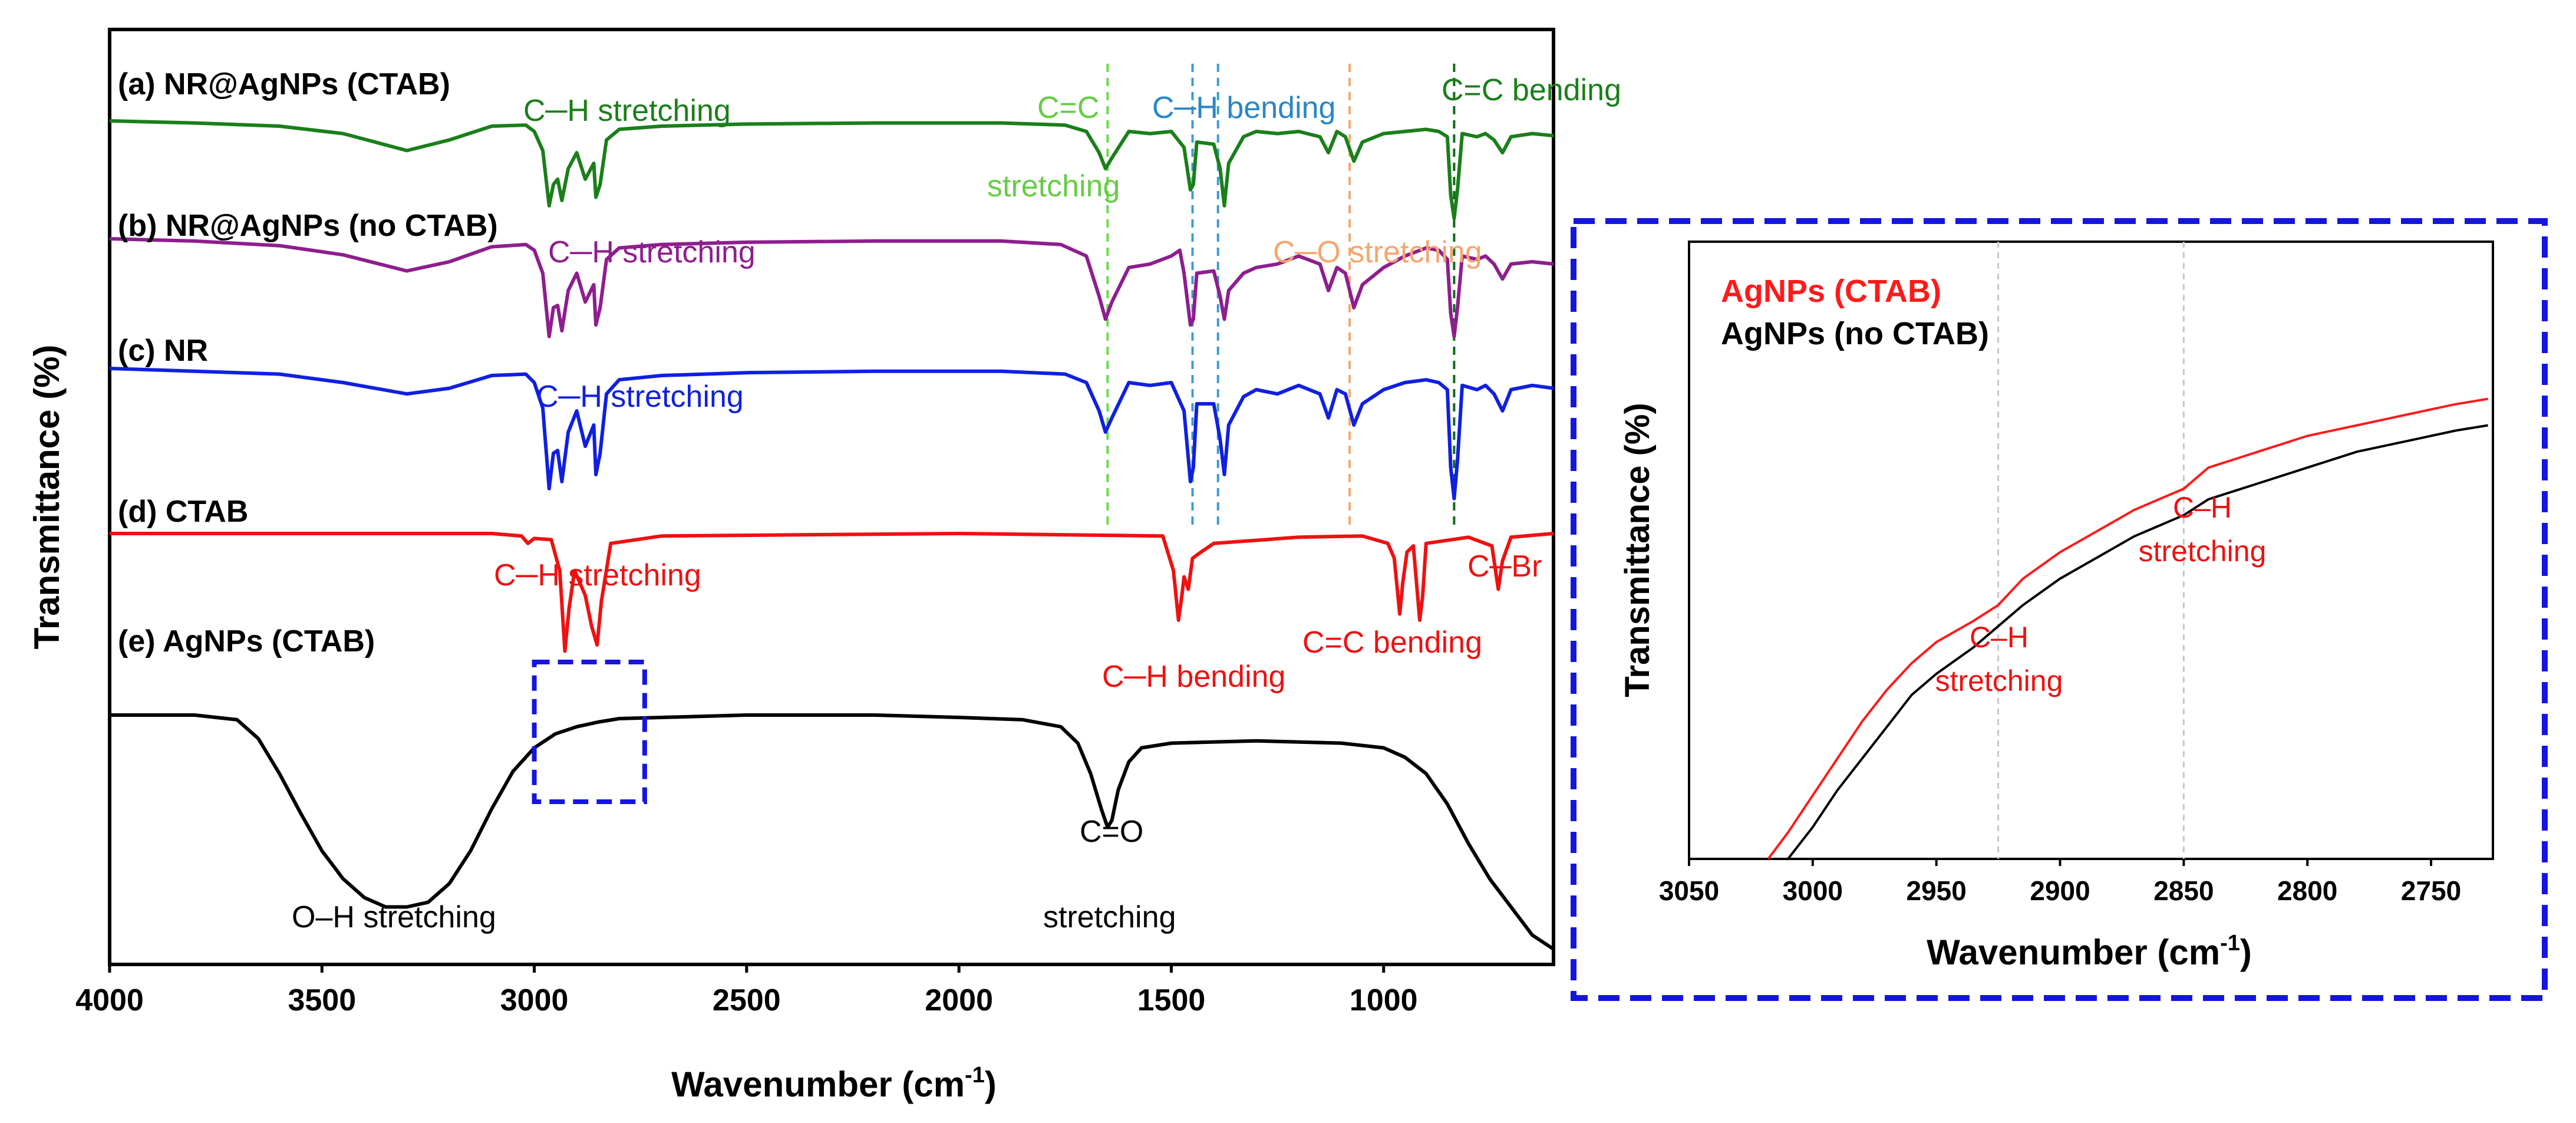  Describe the element at coordinates (832, 169) in the screenshot. I see `series-line-a` at that location.